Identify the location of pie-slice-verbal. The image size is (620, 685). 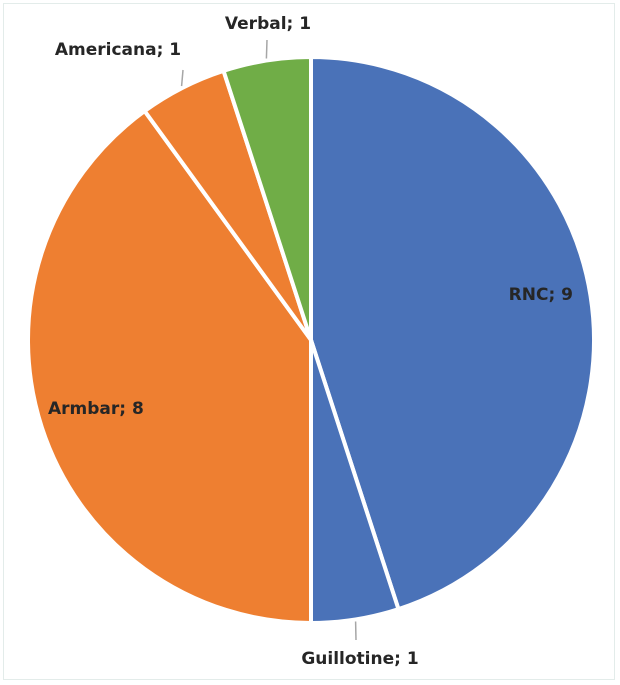
(267, 198).